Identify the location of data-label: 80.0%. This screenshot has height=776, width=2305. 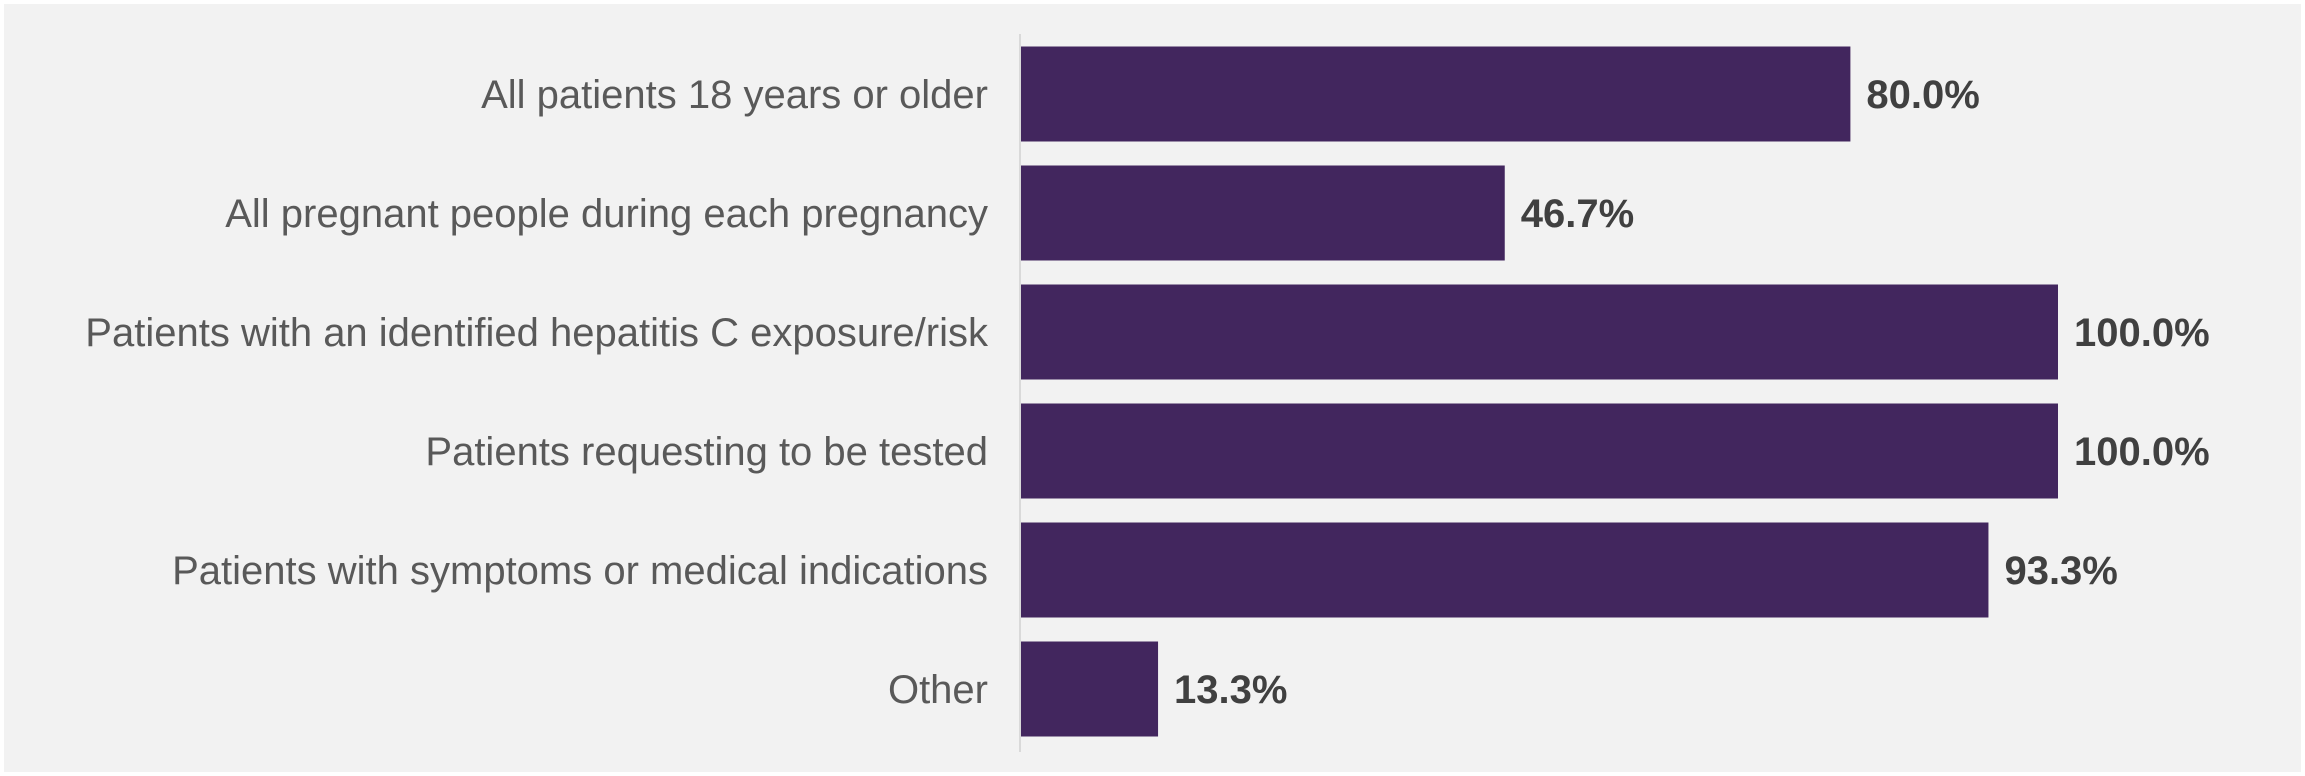
(1922, 95).